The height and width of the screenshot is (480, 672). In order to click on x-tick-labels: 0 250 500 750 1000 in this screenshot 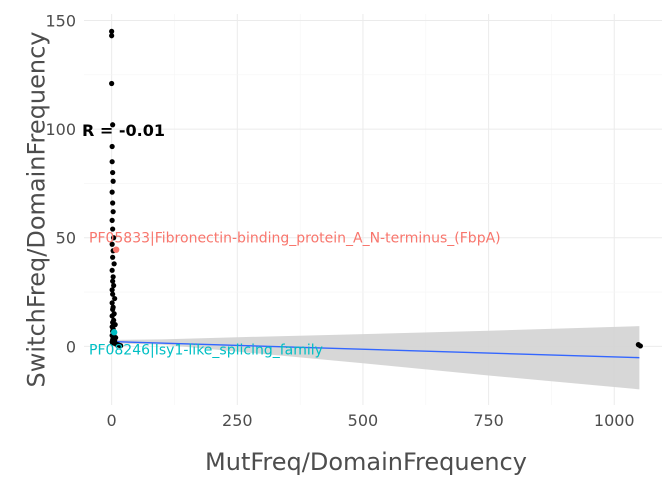, I will do `click(371, 420)`.